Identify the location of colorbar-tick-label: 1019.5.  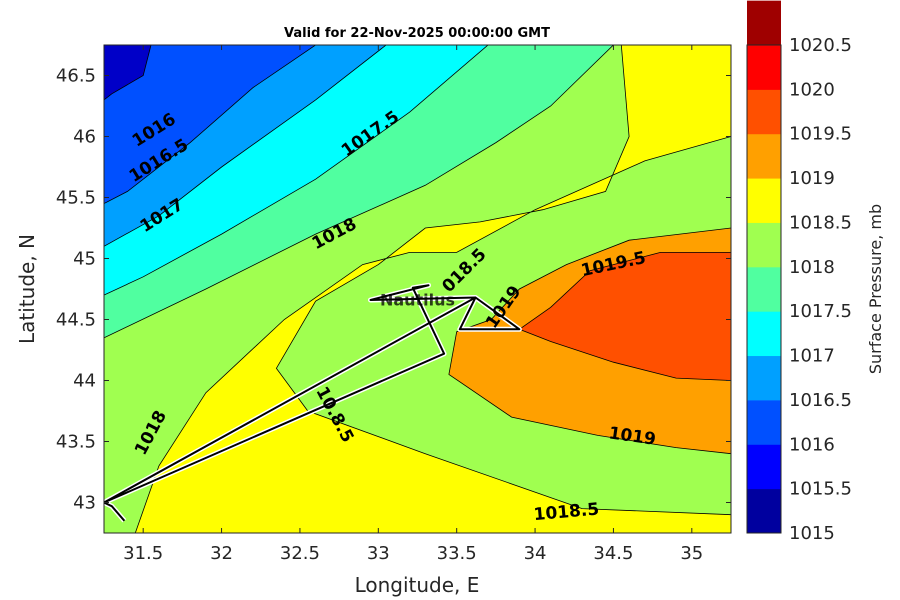
(820, 134).